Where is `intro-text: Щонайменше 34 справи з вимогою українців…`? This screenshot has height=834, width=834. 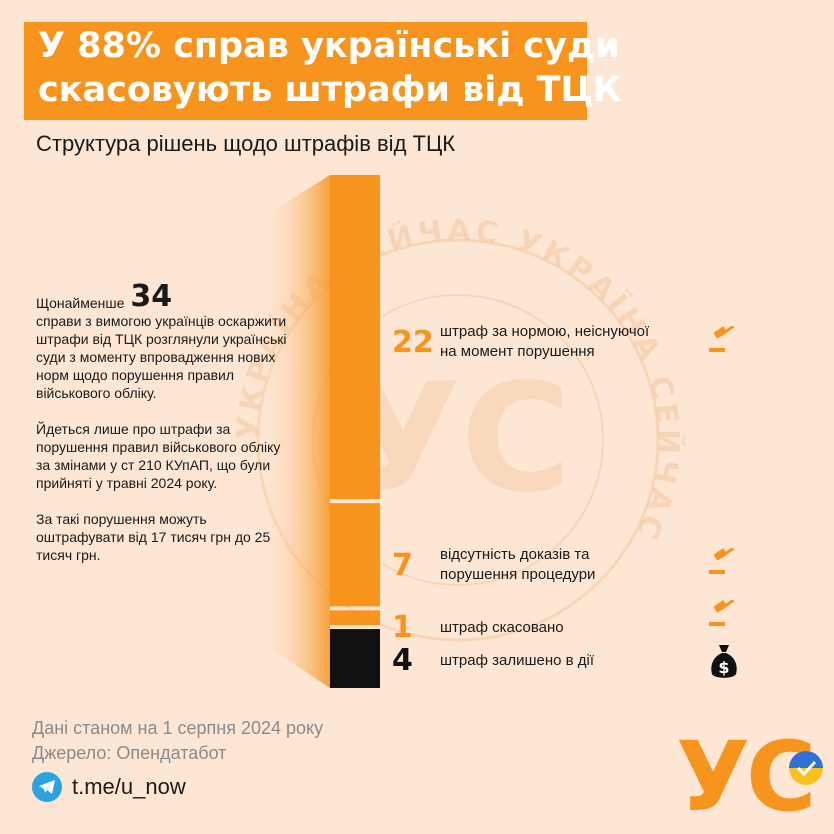 intro-text: Щонайменше 34 справи з вимогою українців… is located at coordinates (166, 432).